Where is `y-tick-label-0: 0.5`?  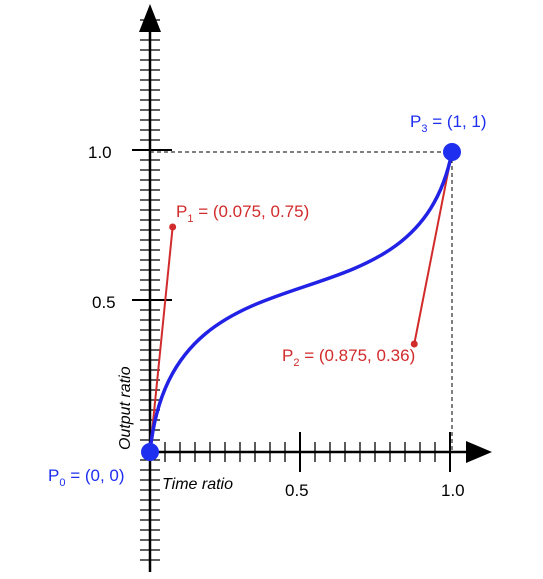 y-tick-label-0: 0.5 is located at coordinates (104, 302).